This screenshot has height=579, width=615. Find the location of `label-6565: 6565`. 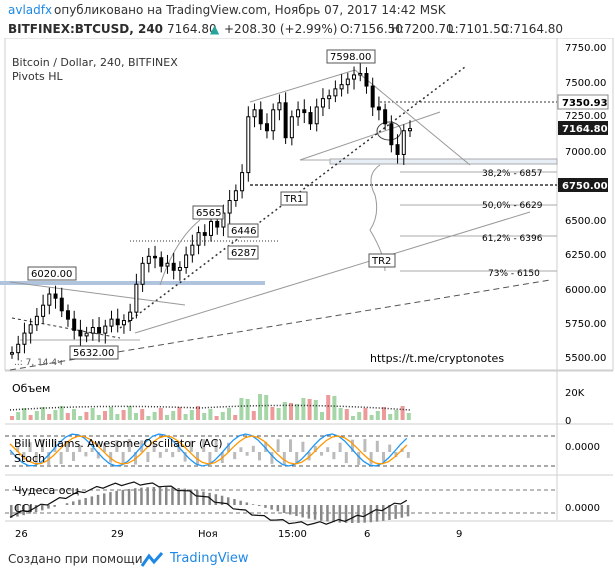

label-6565: 6565 is located at coordinates (208, 213).